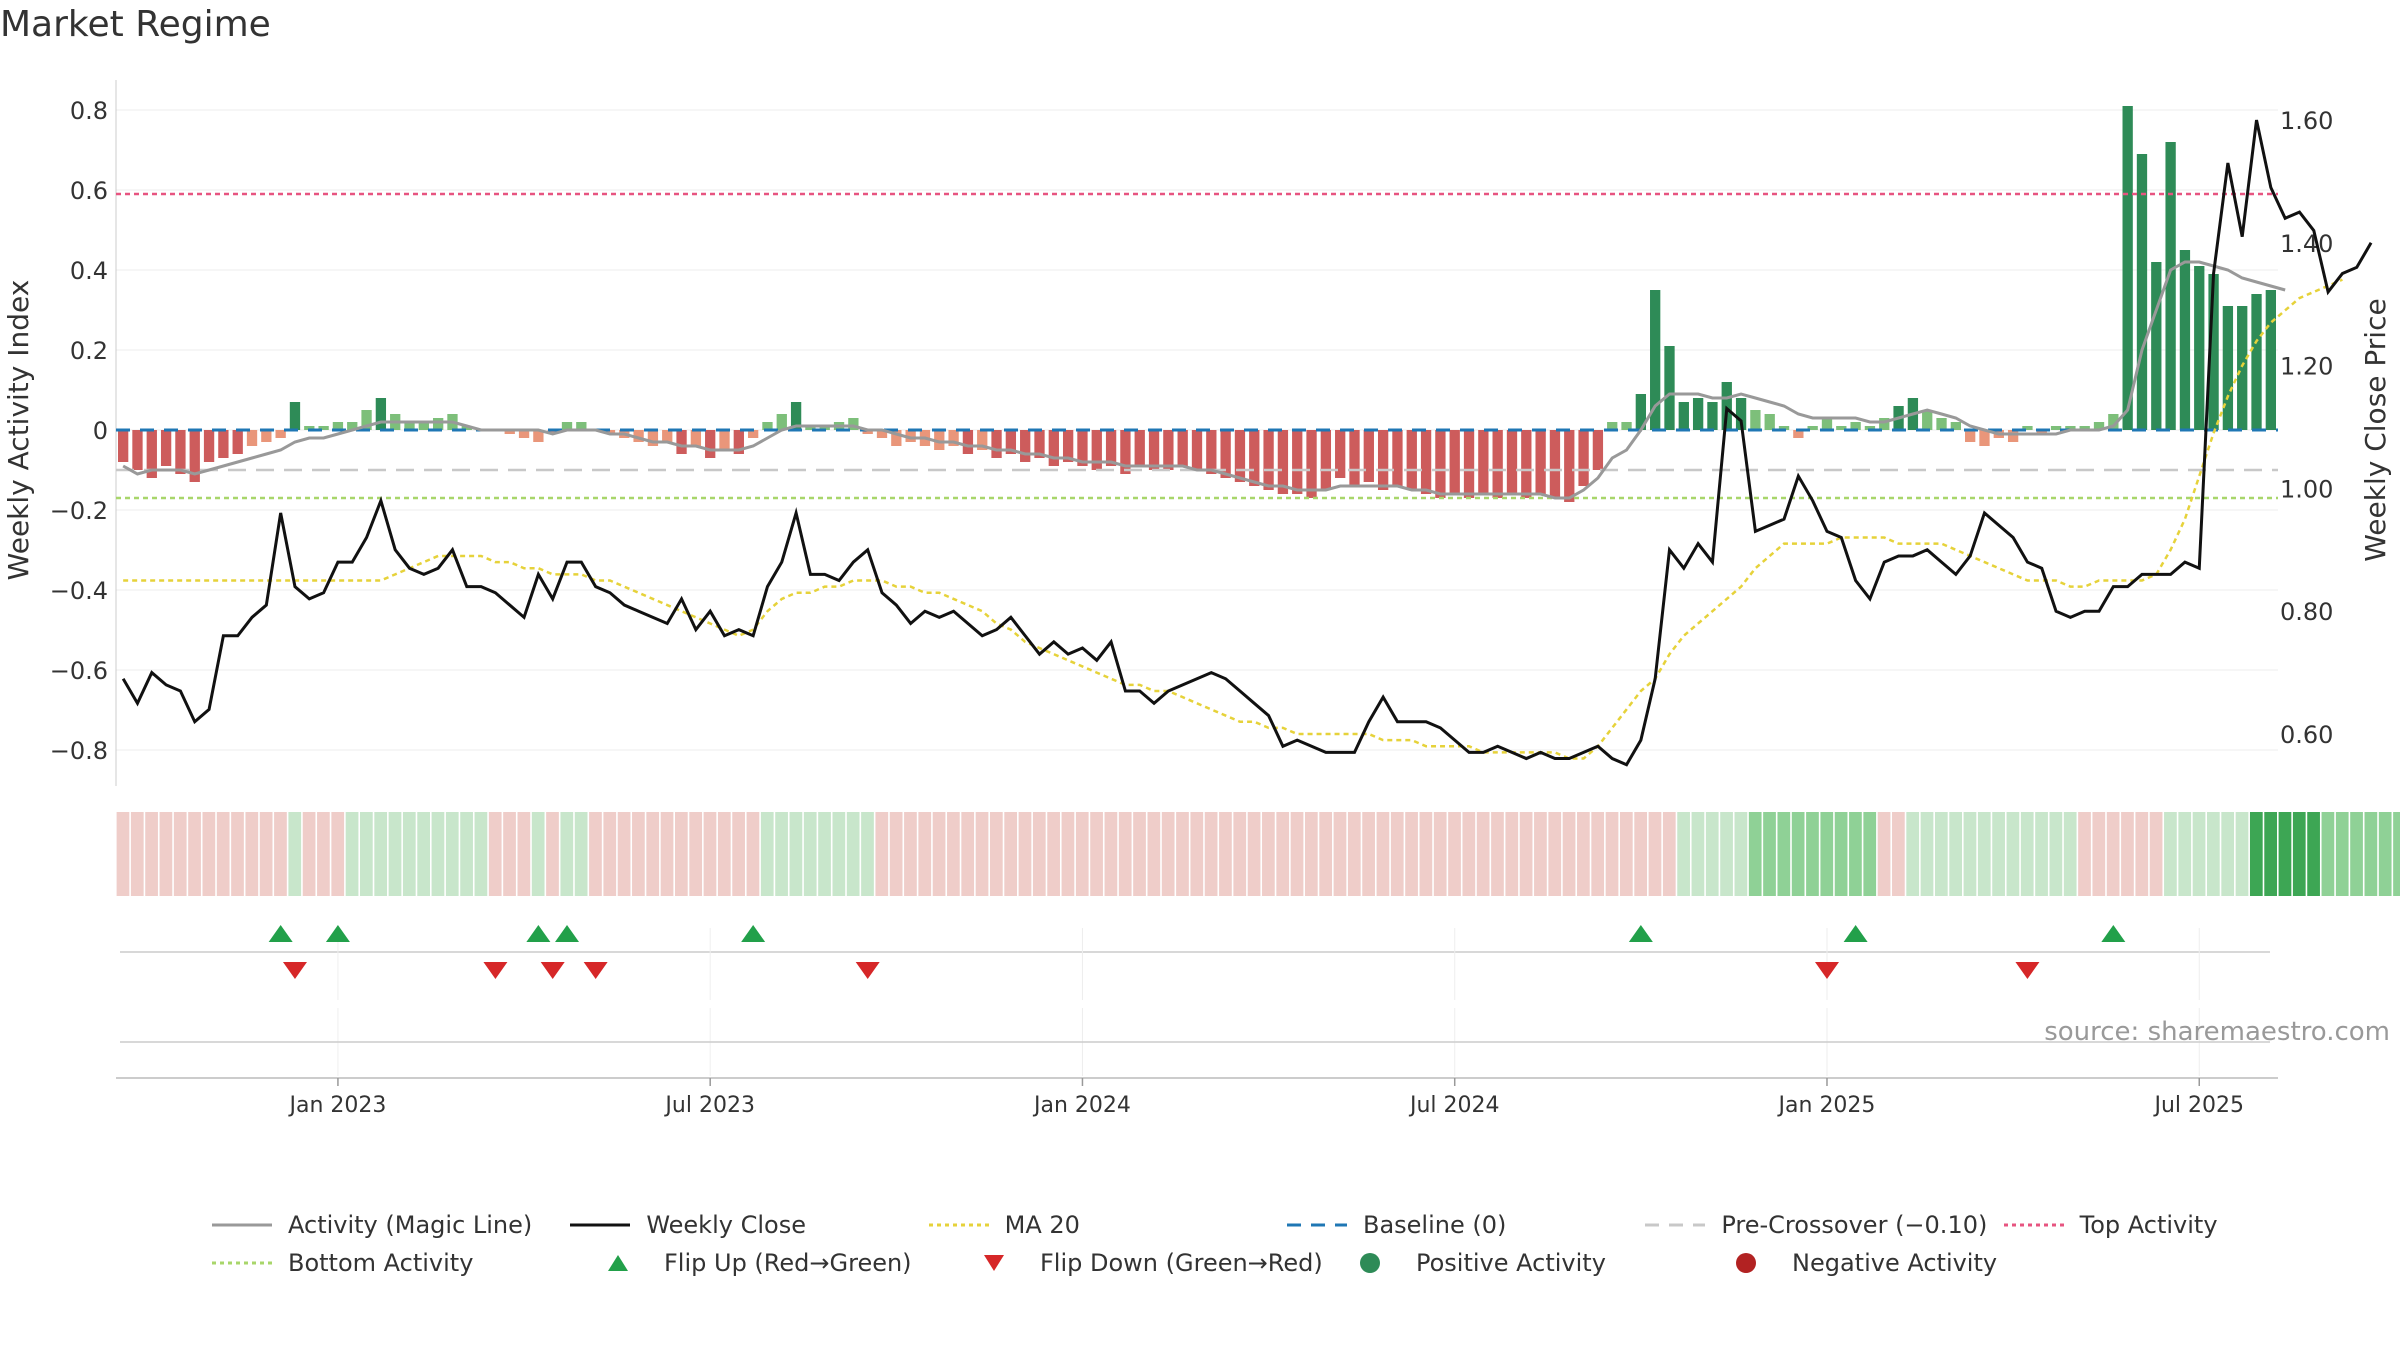 This screenshot has height=1350, width=2400. I want to click on flip-up-marker, so click(753, 933).